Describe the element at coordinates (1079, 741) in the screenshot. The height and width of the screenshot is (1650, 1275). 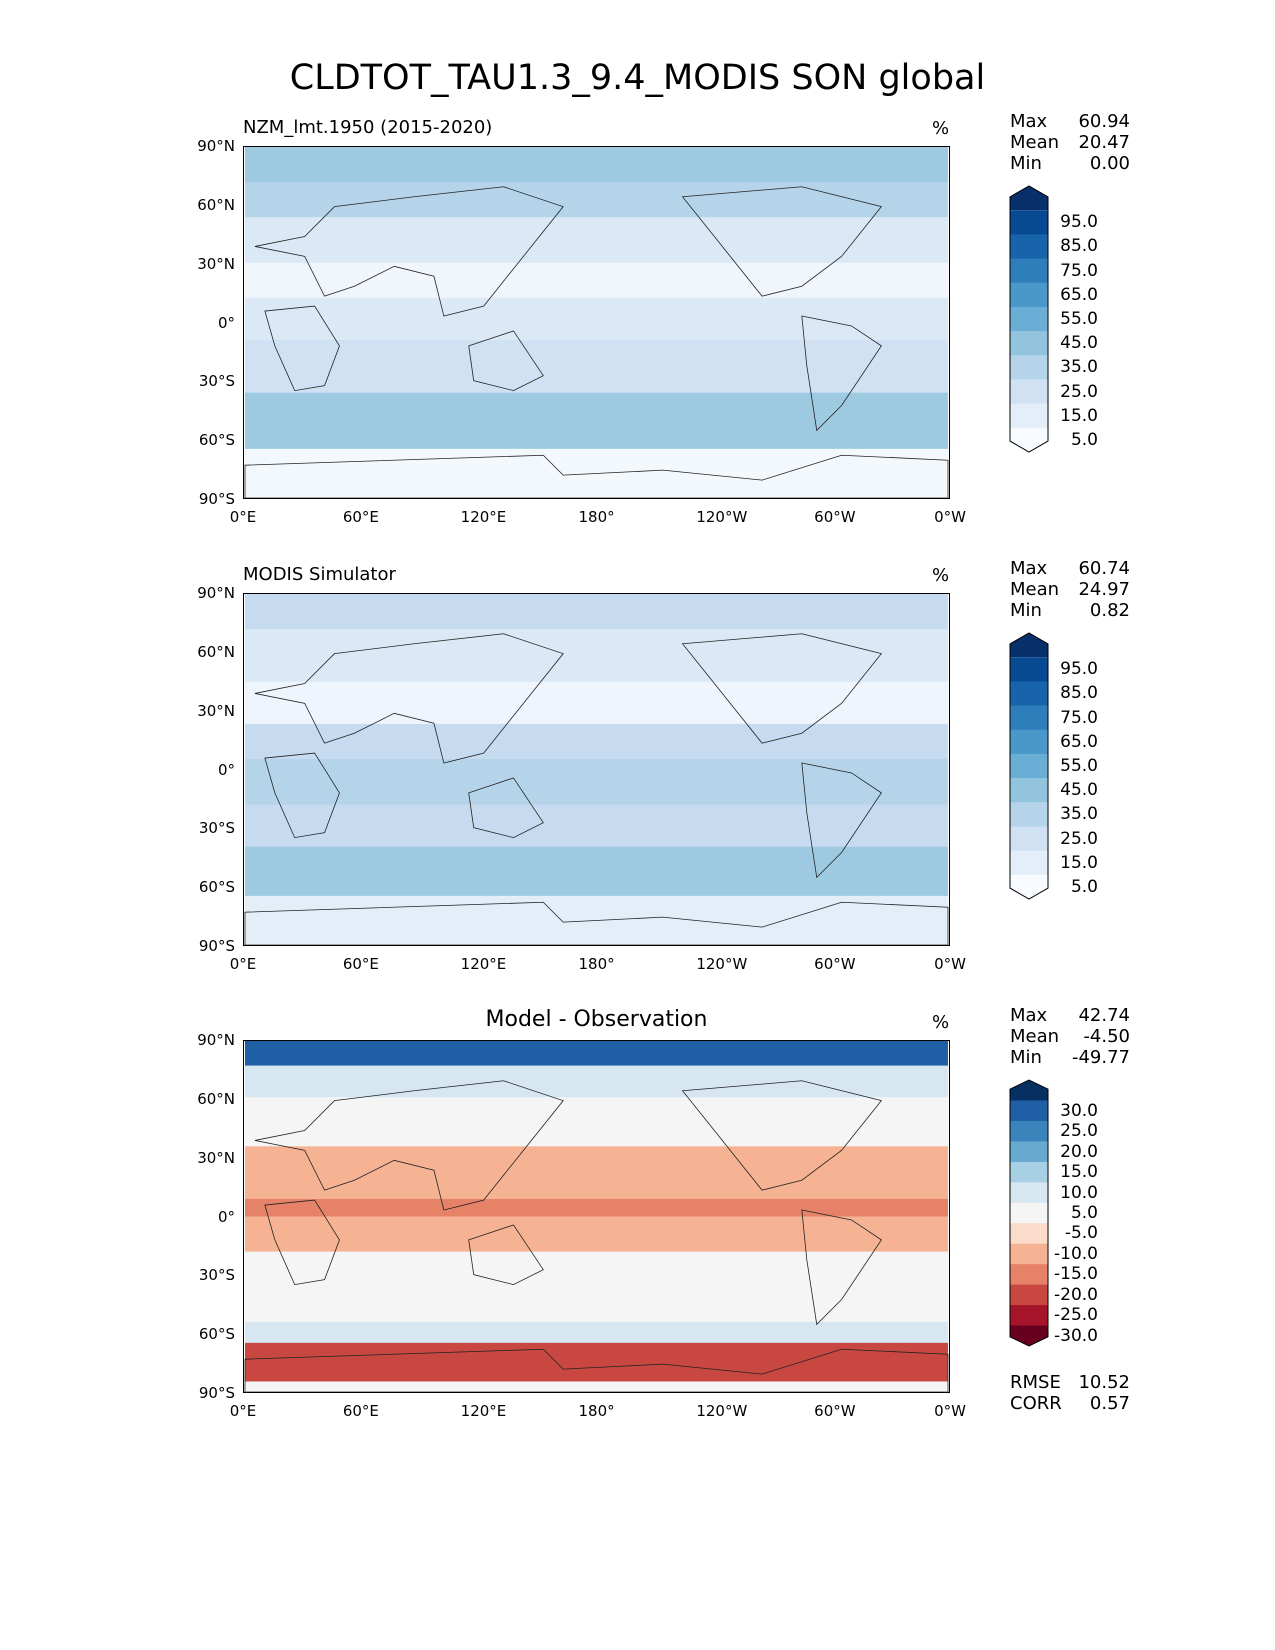
I see `colorbar-tick-label: 65.0` at that location.